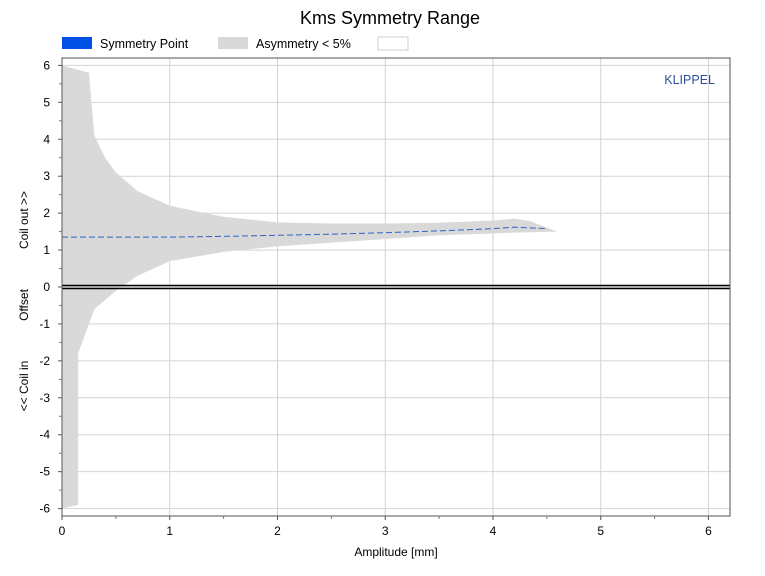 The width and height of the screenshot is (765, 576). I want to click on y-tick-label--1: -1, so click(44, 324).